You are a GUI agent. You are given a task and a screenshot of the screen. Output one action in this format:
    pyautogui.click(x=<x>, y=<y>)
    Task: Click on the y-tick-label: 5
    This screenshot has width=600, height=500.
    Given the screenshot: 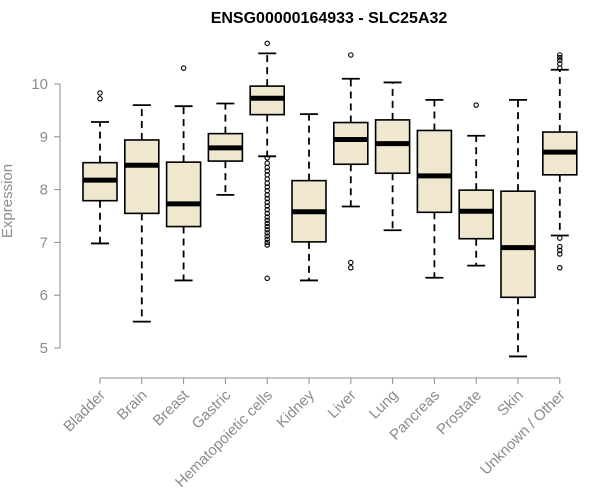 What is the action you would take?
    pyautogui.click(x=44, y=348)
    